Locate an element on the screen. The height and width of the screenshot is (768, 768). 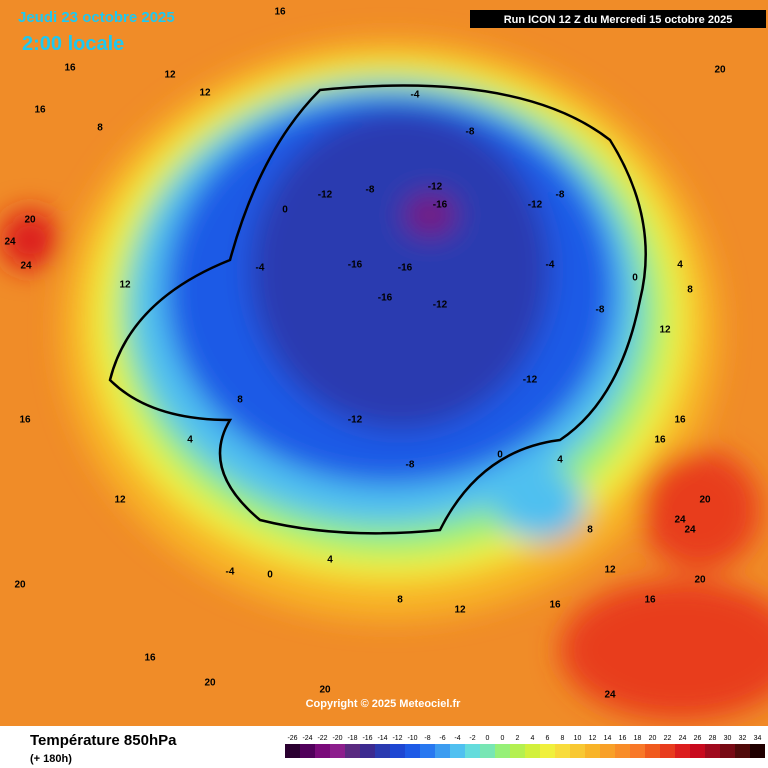
colorbar-label: 30 is located at coordinates (728, 738).